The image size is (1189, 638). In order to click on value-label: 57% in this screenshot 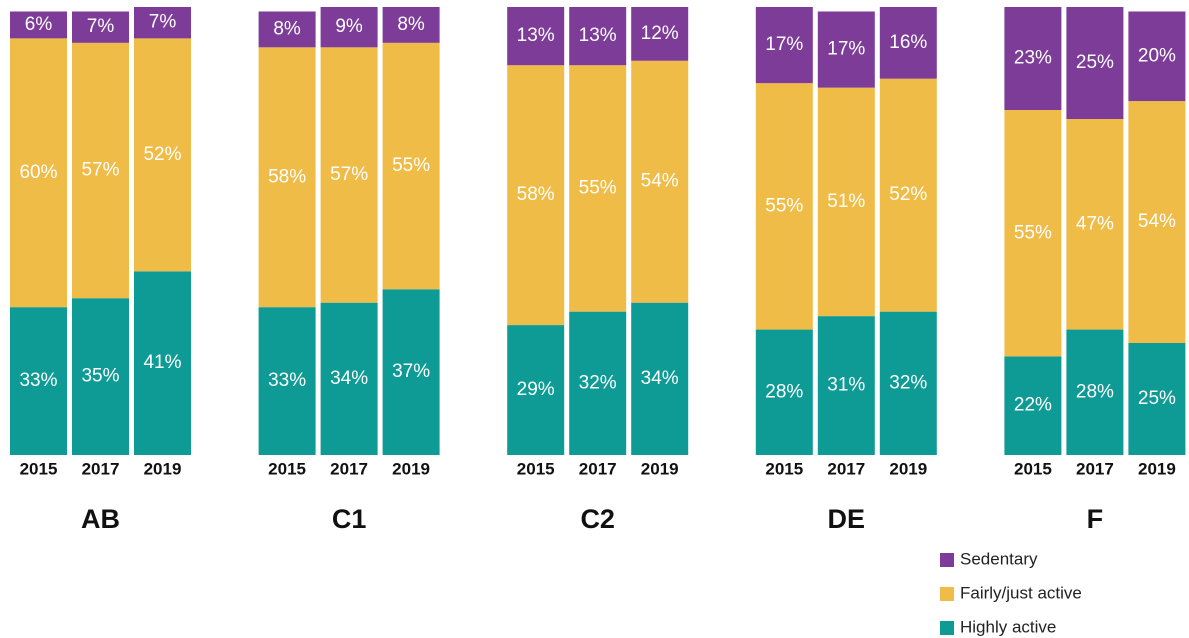, I will do `click(349, 174)`.